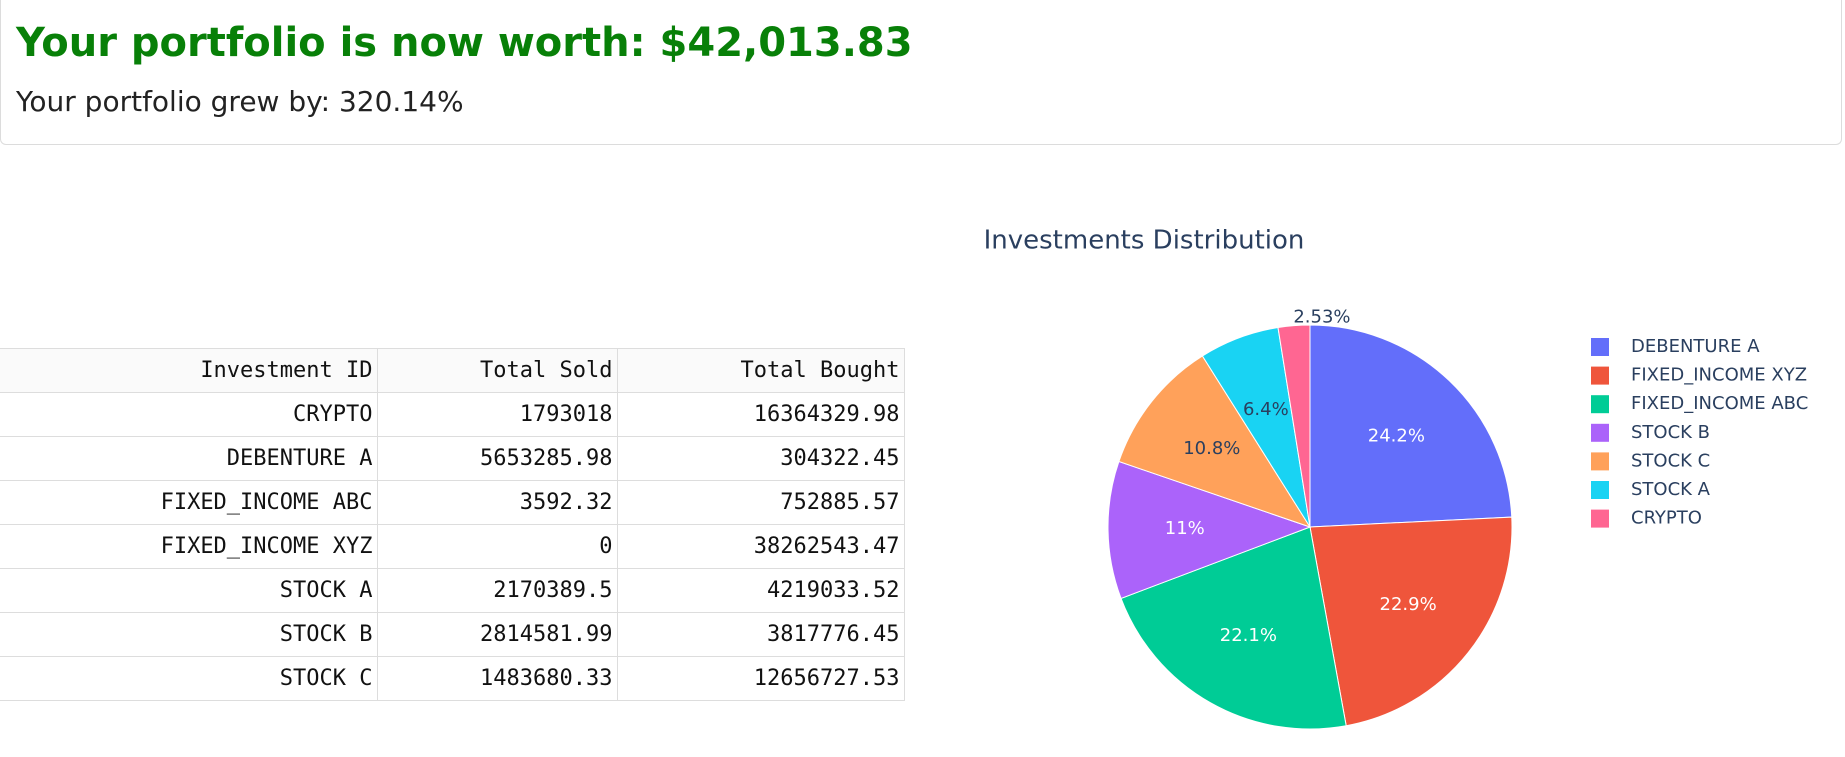 Image resolution: width=1845 pixels, height=757 pixels. Describe the element at coordinates (189, 634) in the screenshot. I see `table-cell: STOCK B` at that location.